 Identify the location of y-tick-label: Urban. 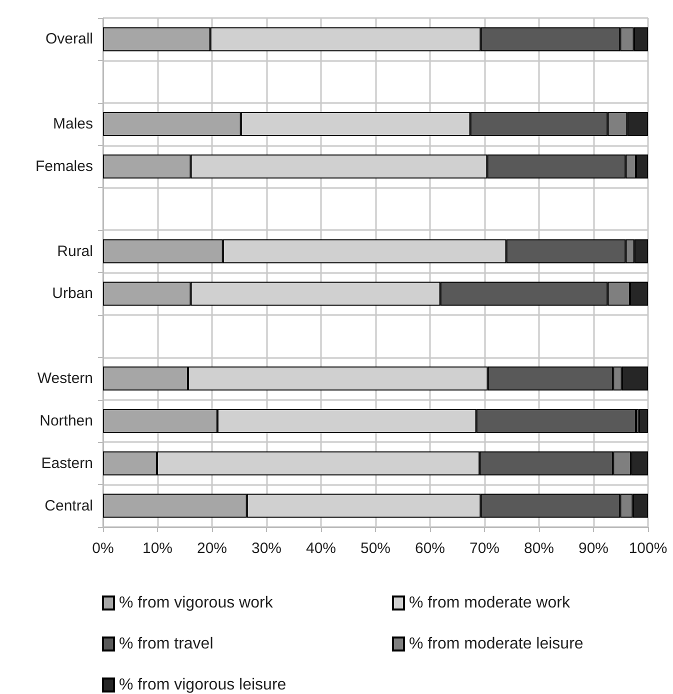
(72, 293).